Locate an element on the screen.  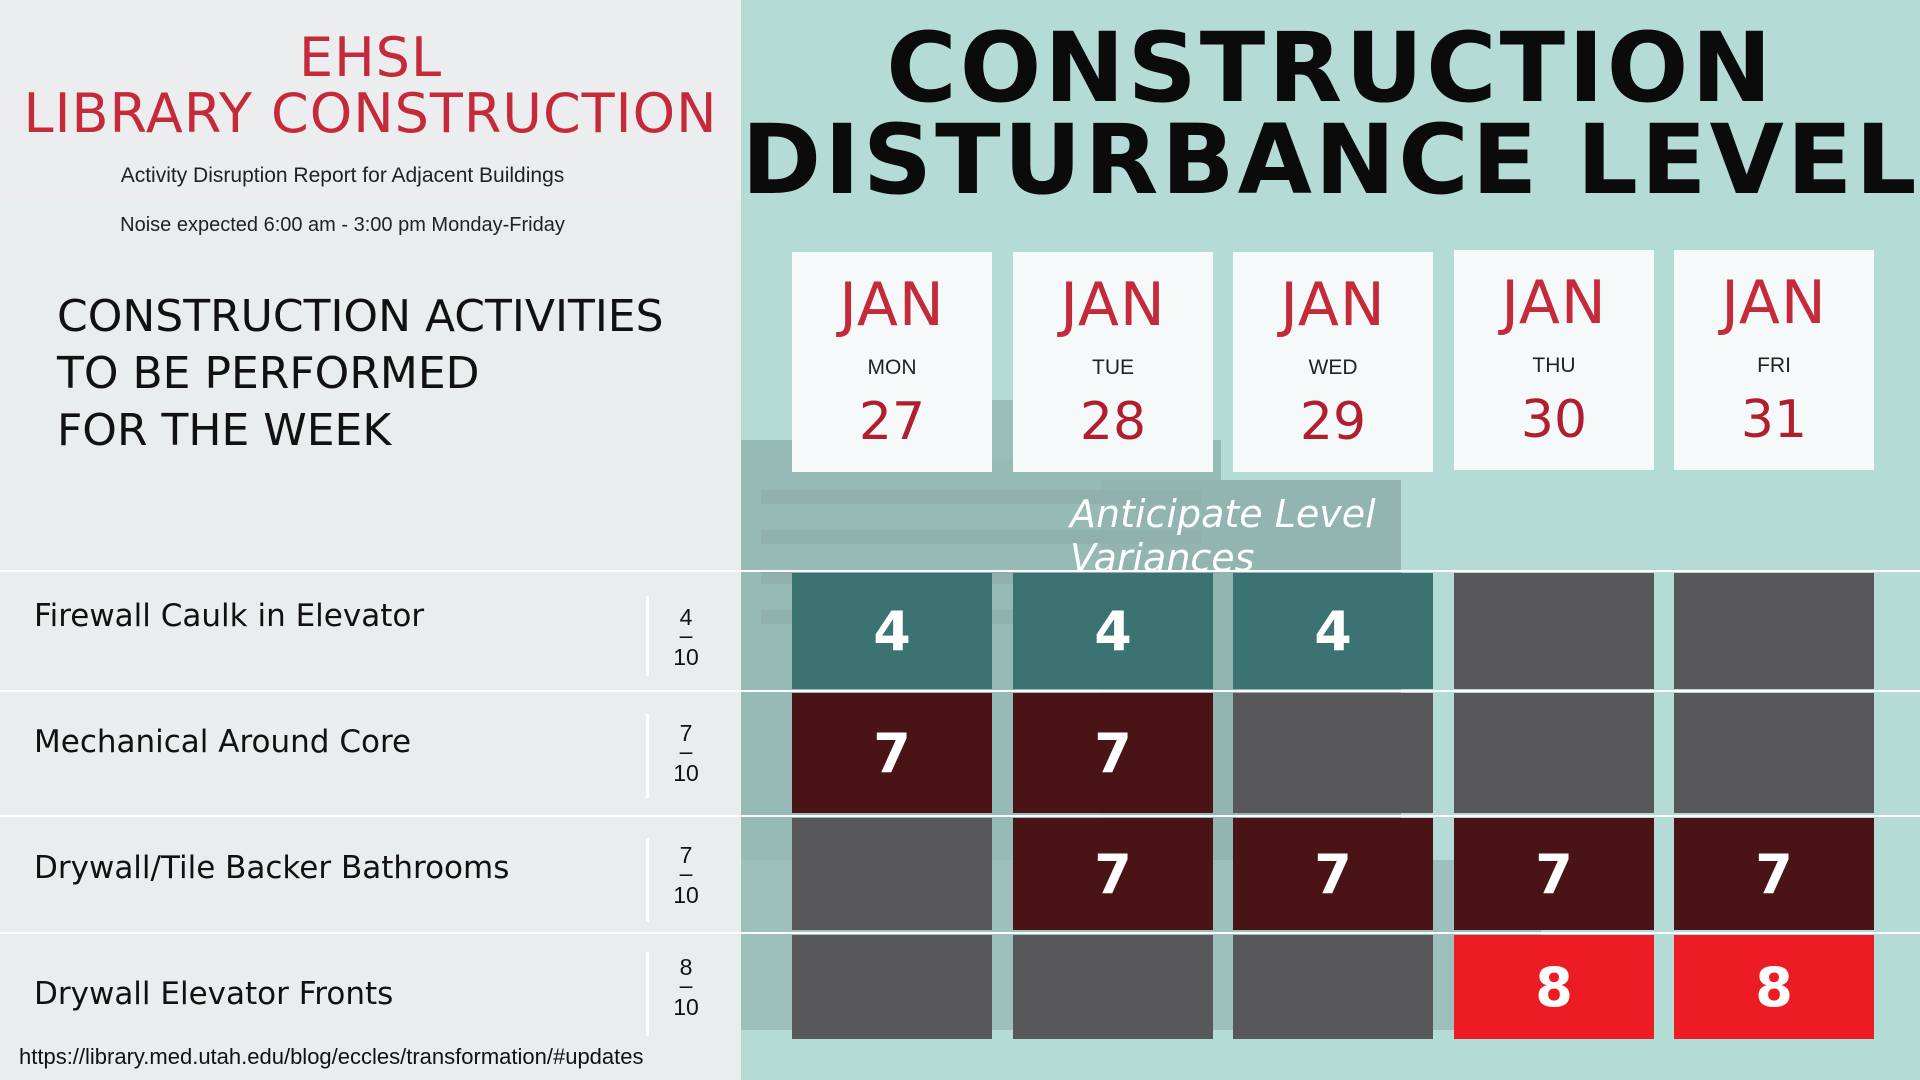
date-card-mon: JAN MON 27 is located at coordinates (892, 362).